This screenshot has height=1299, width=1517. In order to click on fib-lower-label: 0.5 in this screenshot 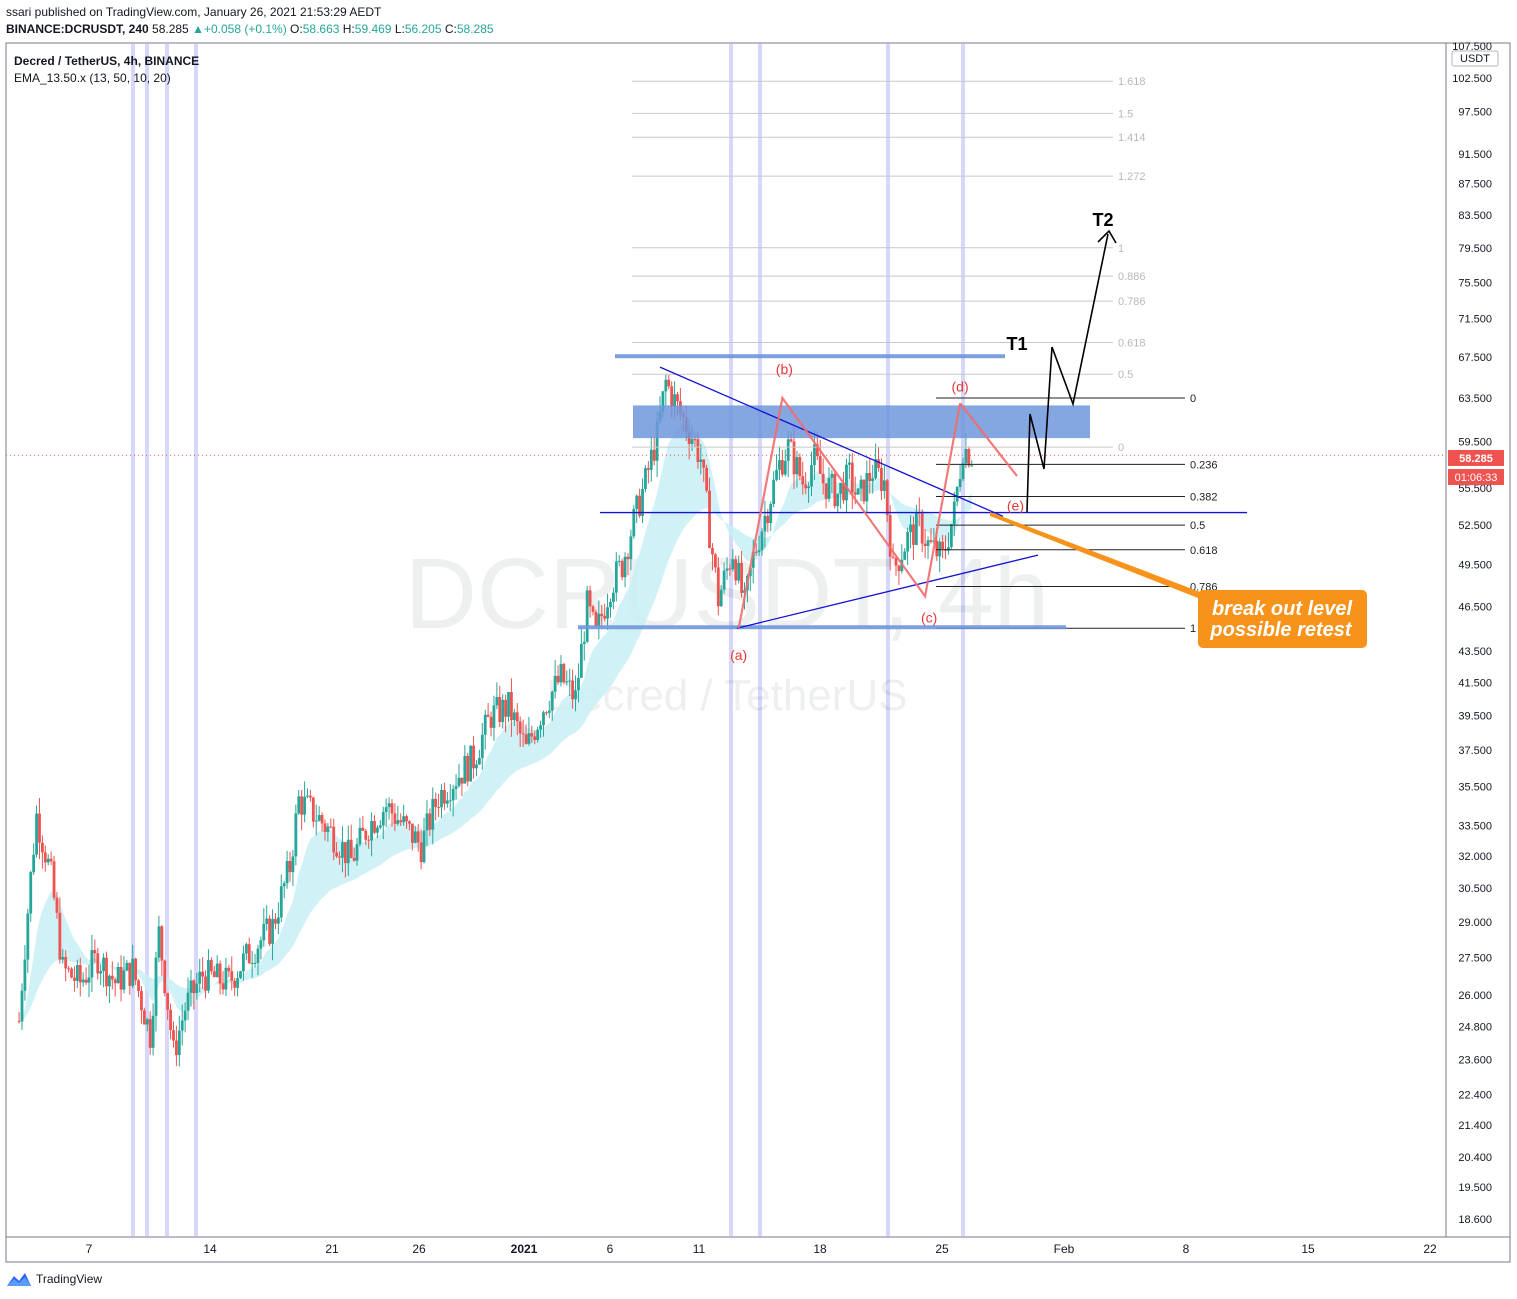, I will do `click(1197, 526)`.